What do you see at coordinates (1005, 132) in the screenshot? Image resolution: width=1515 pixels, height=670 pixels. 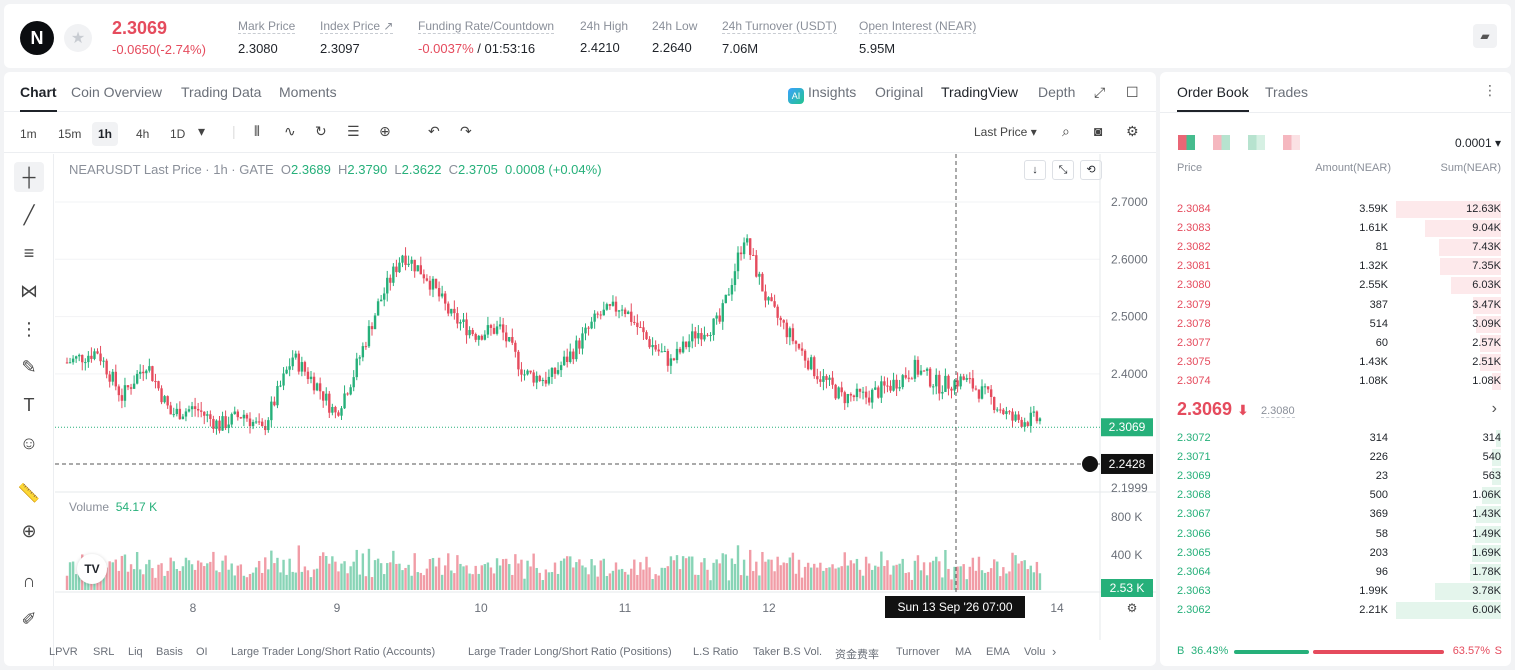 I see `price-type-select: Last Price ▾` at bounding box center [1005, 132].